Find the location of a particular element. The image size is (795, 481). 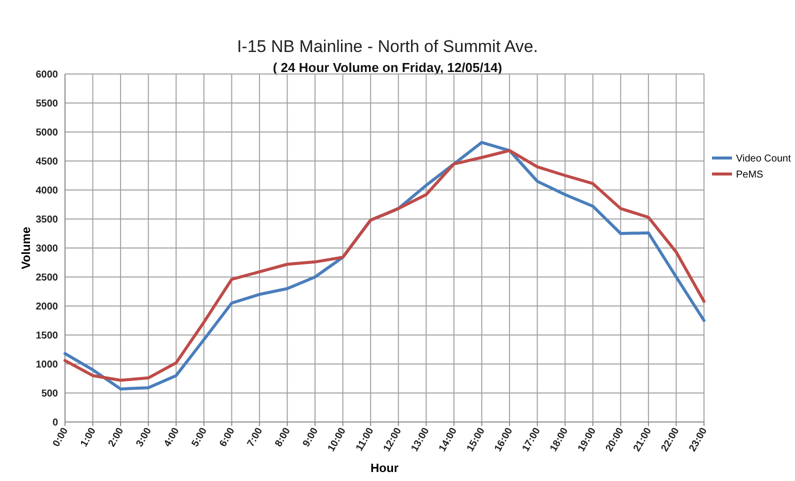

legend-label: Video Count is located at coordinates (764, 159).